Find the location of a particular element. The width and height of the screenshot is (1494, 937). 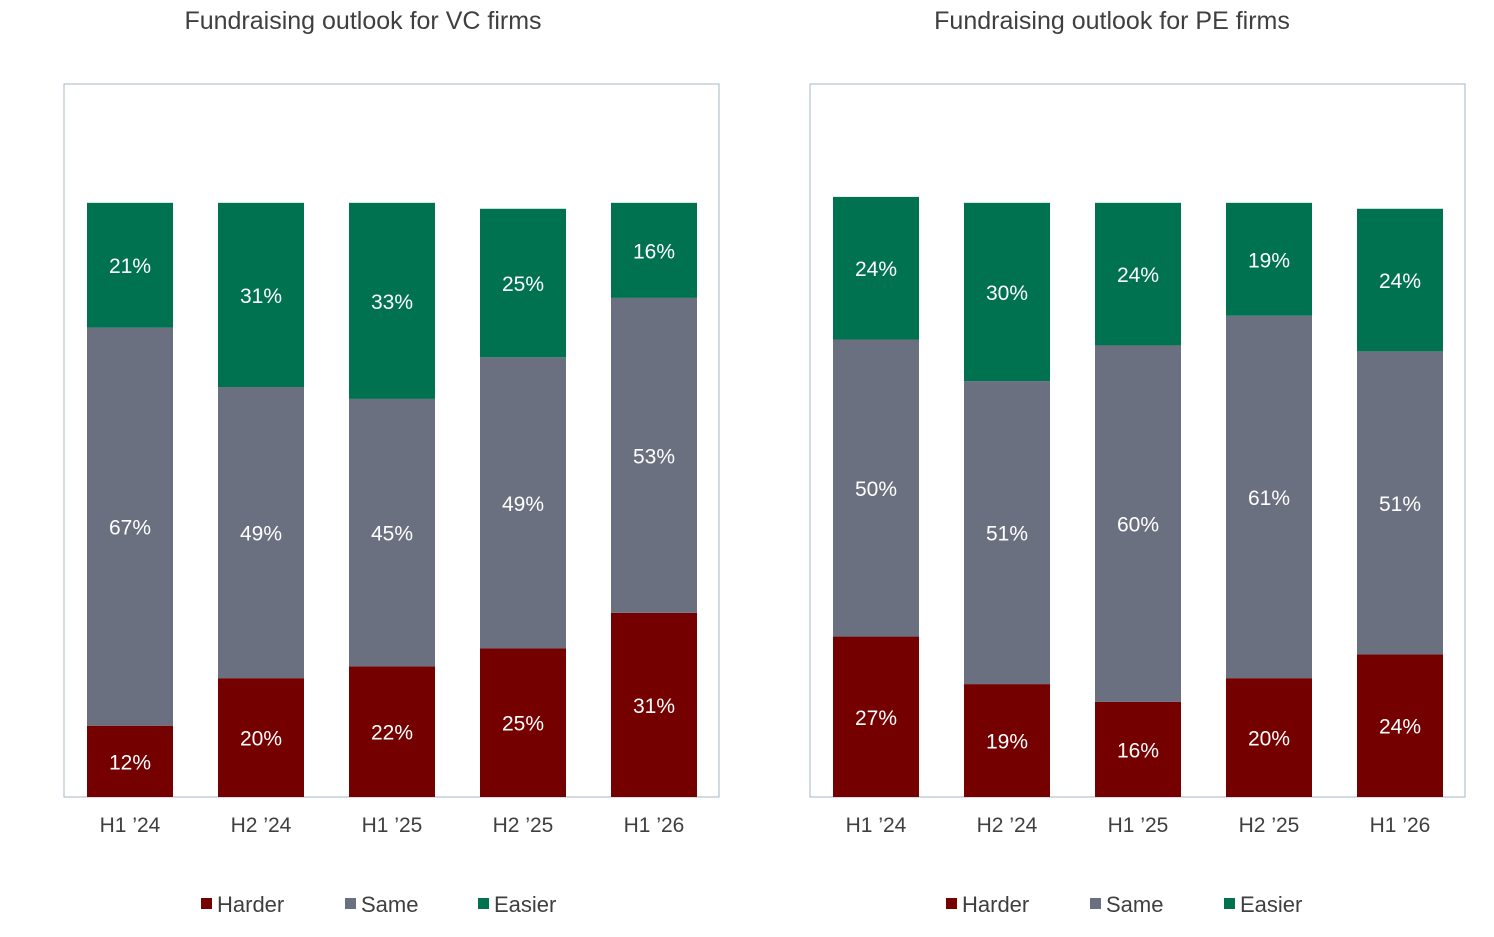

vc-legend-label: Same is located at coordinates (389, 904).